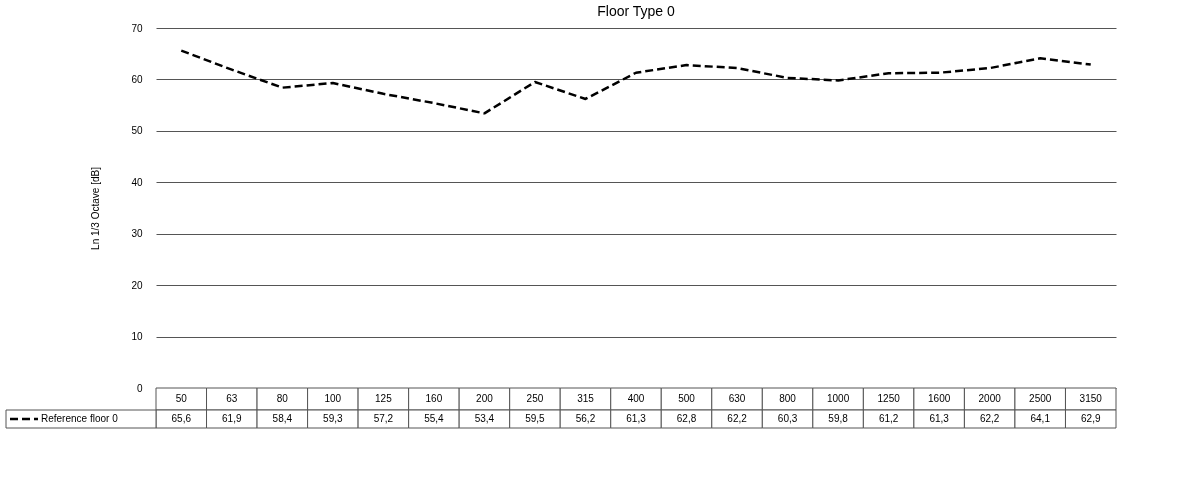  Describe the element at coordinates (737, 398) in the screenshot. I see `x-tick-label: 630` at that location.